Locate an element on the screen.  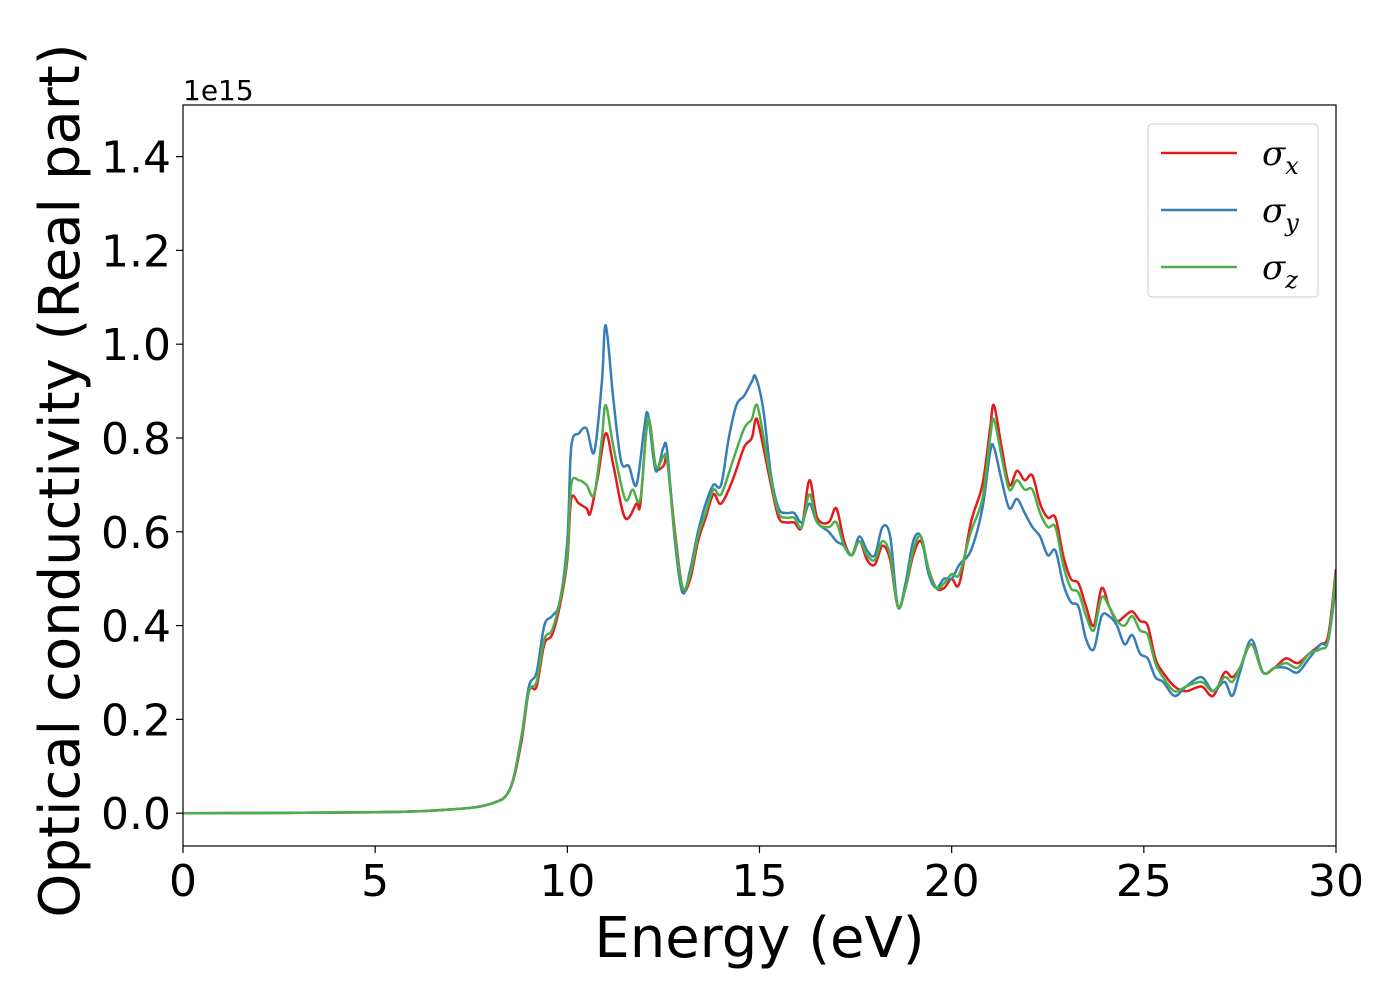
legend-label-z: σz is located at coordinates (1280, 271).